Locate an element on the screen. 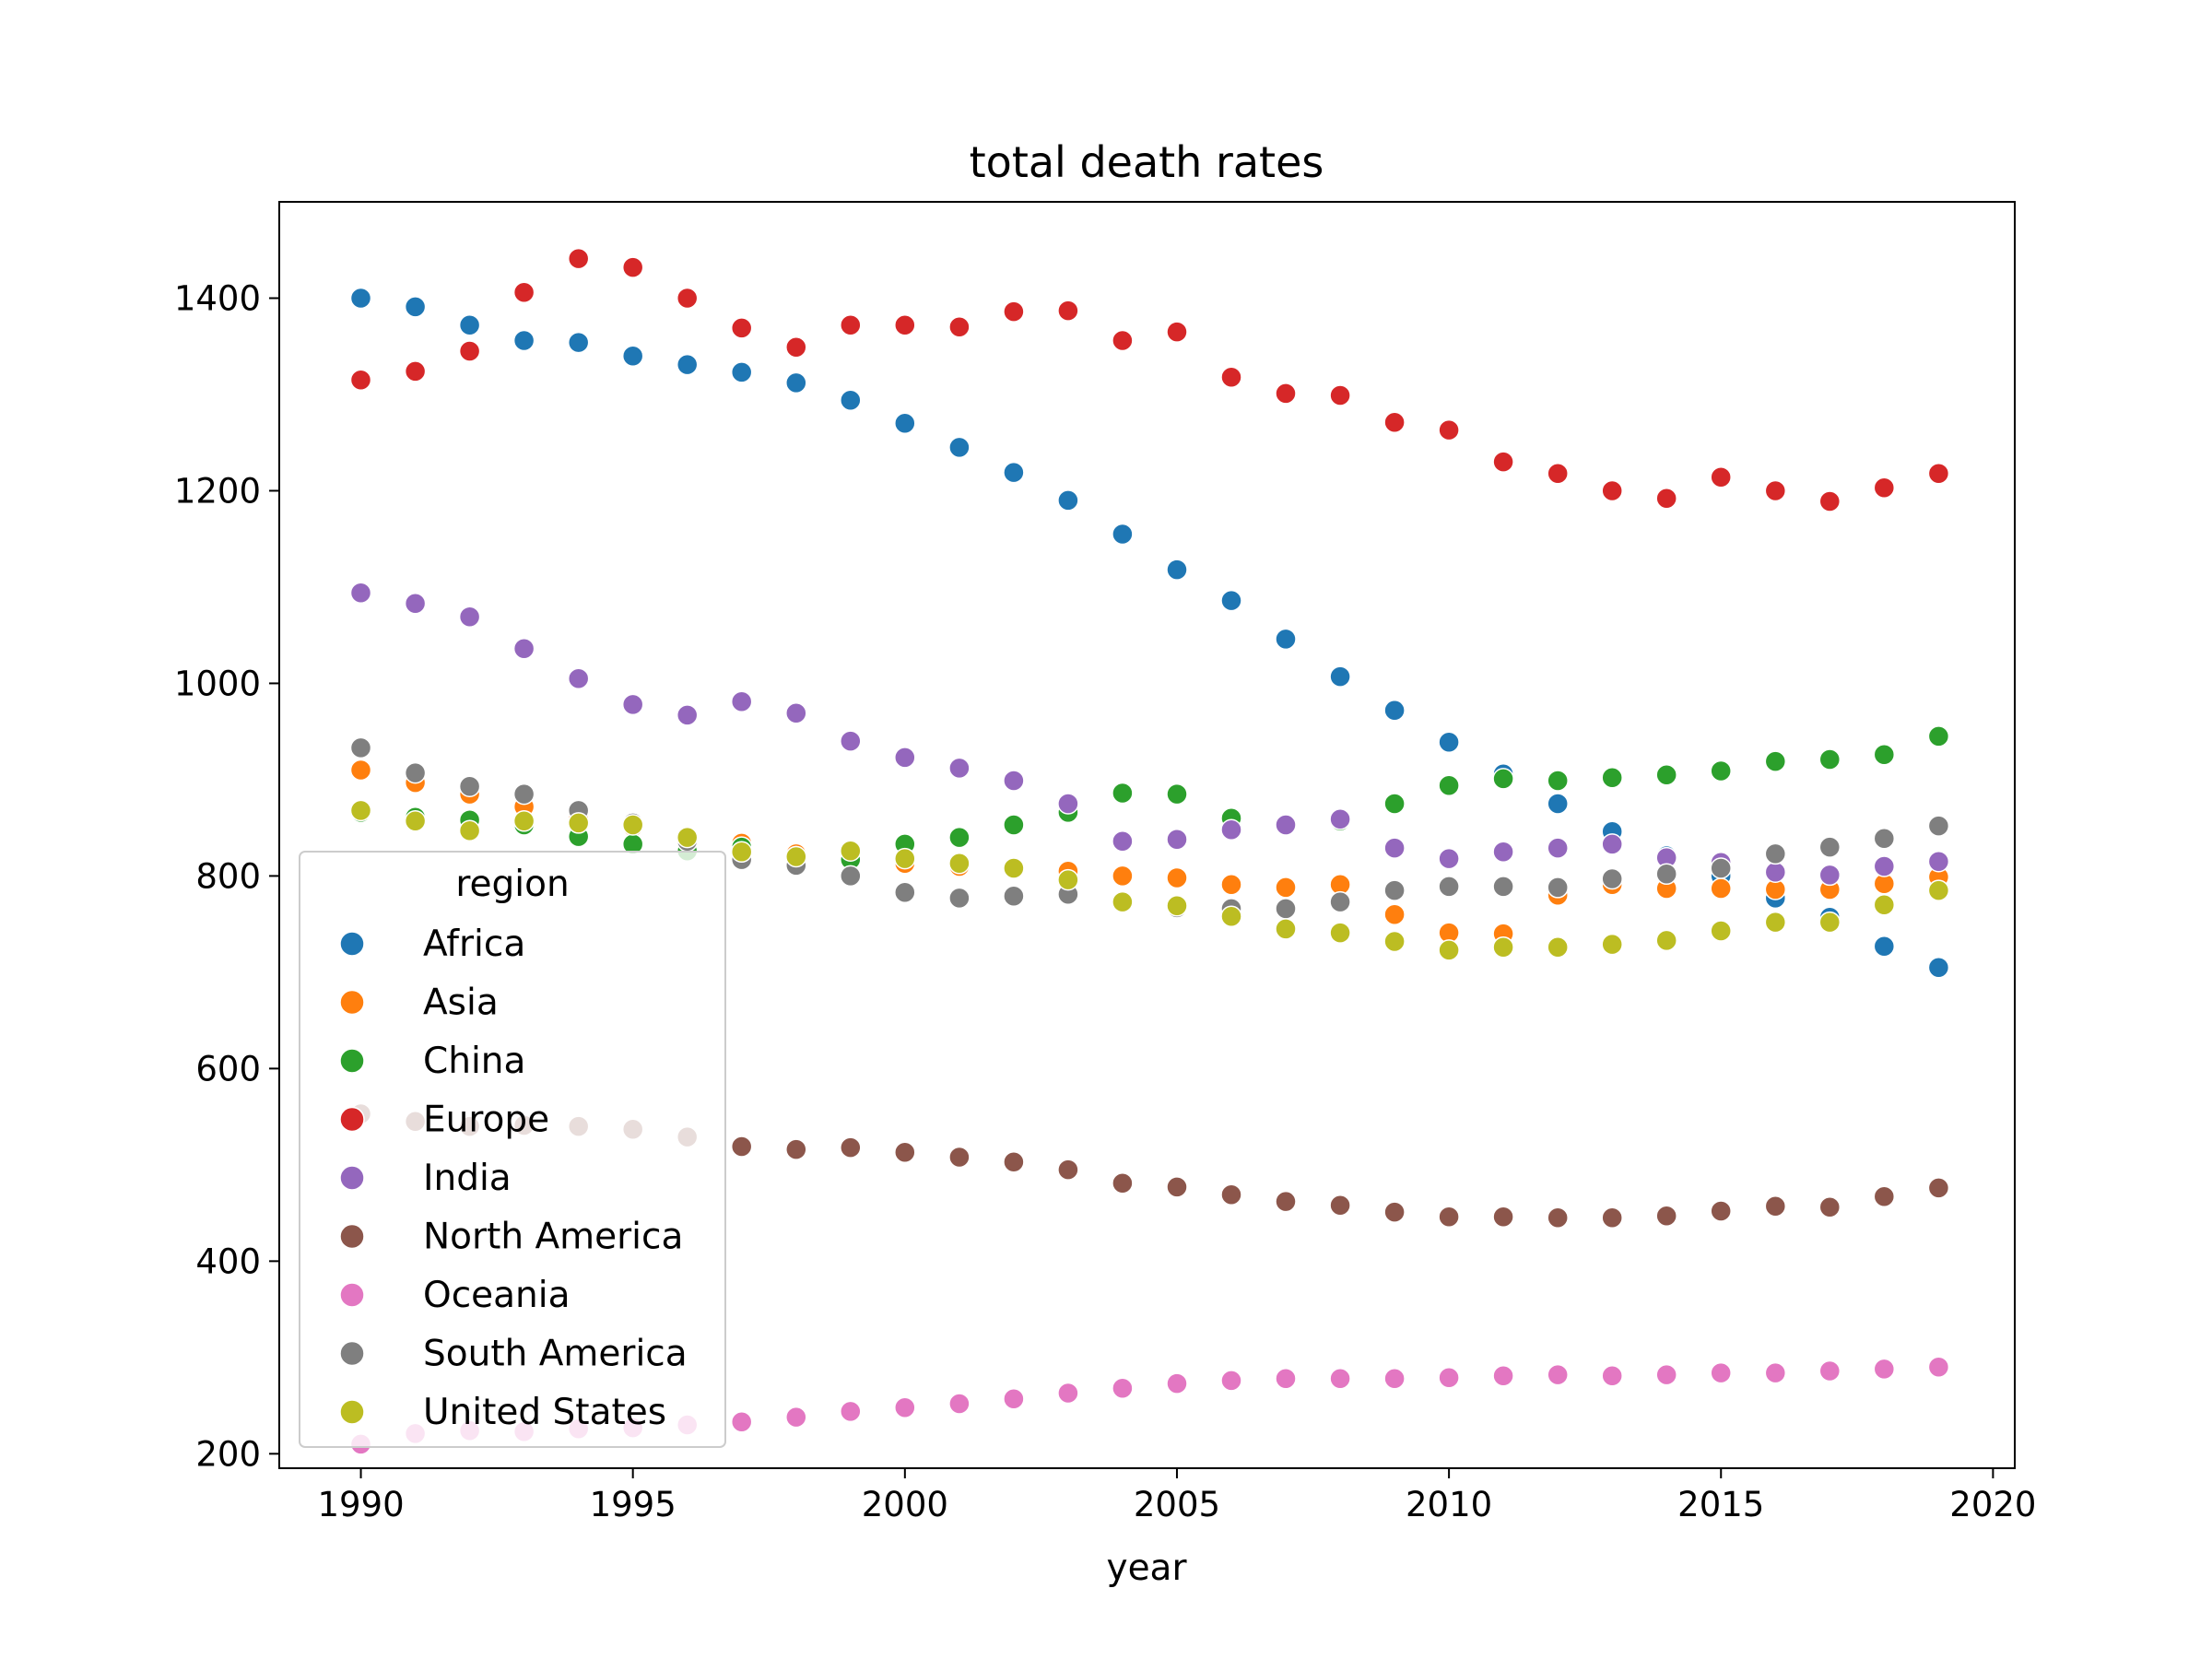 Image resolution: width=2212 pixels, height=1659 pixels. y-tick-label: 1000 is located at coordinates (217, 683).